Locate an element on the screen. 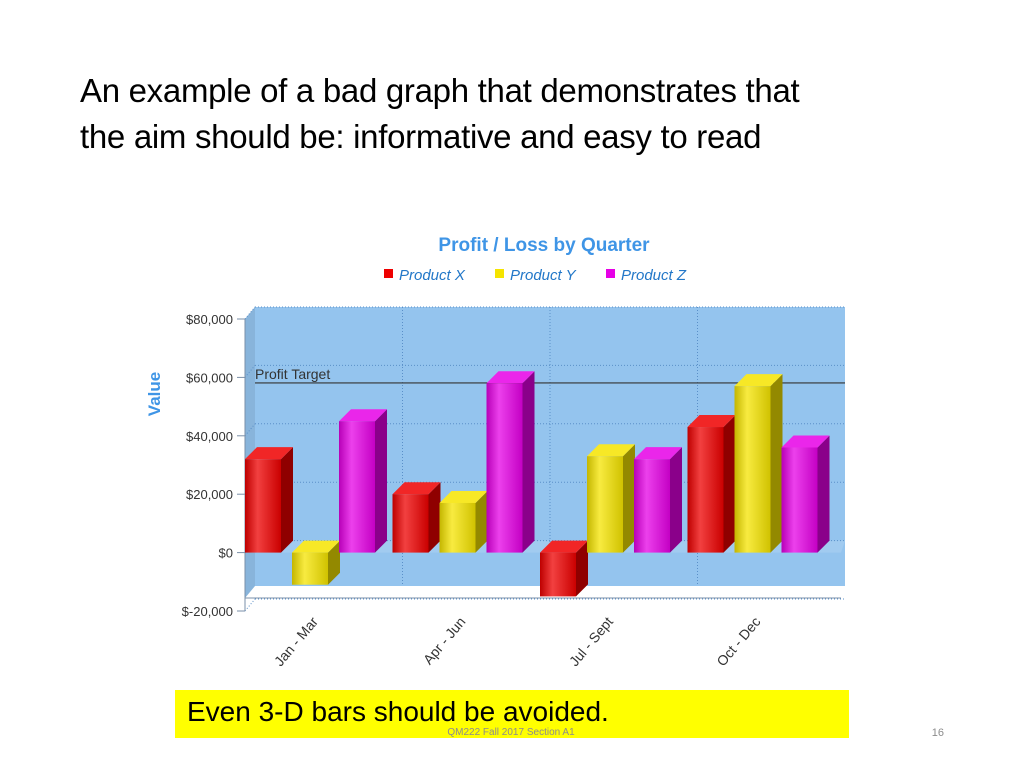 Image resolution: width=1024 pixels, height=768 pixels. x-tick-label-3: Oct - Dec is located at coordinates (738, 642).